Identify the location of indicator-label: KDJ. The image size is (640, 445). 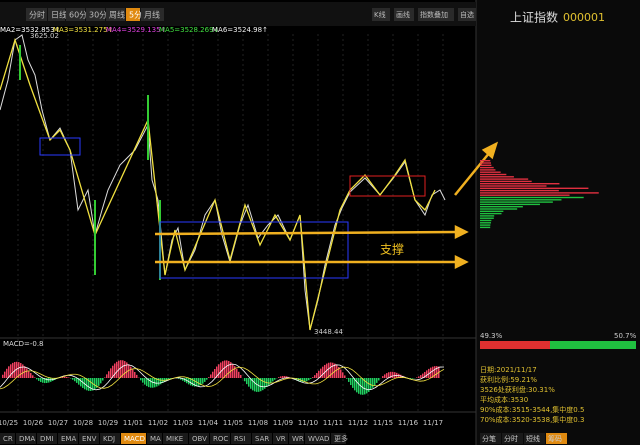
(109, 439).